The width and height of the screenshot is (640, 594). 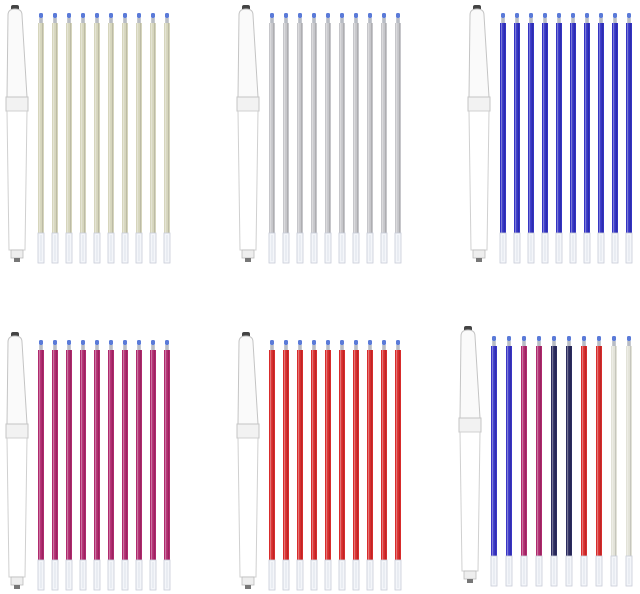 I want to click on blue-set, so click(x=549, y=133).